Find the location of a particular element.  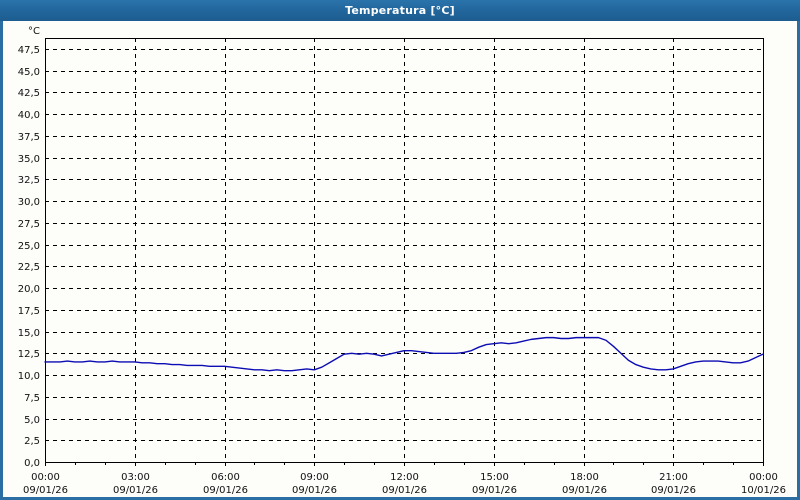

y-axis-tick-label: 17,5 is located at coordinates (29, 311).